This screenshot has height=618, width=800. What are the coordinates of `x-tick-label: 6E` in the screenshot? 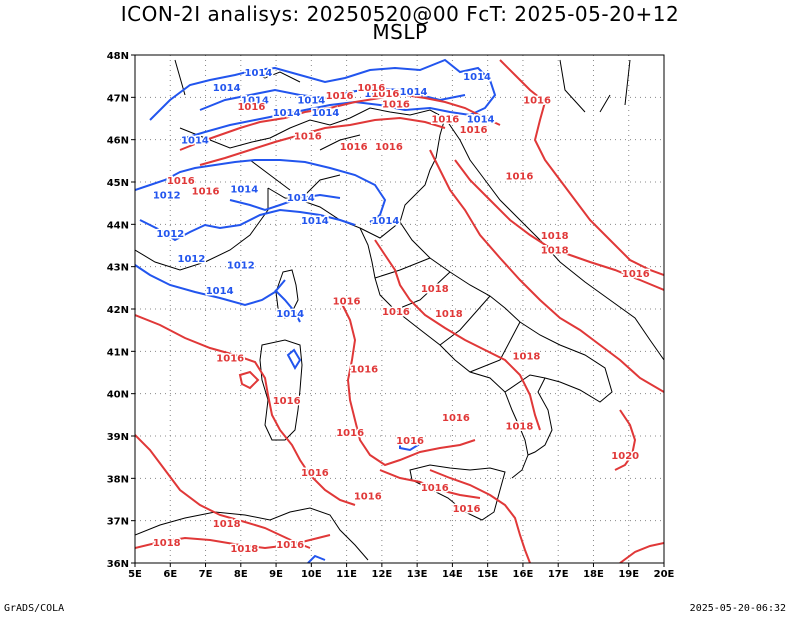 It's located at (170, 574).